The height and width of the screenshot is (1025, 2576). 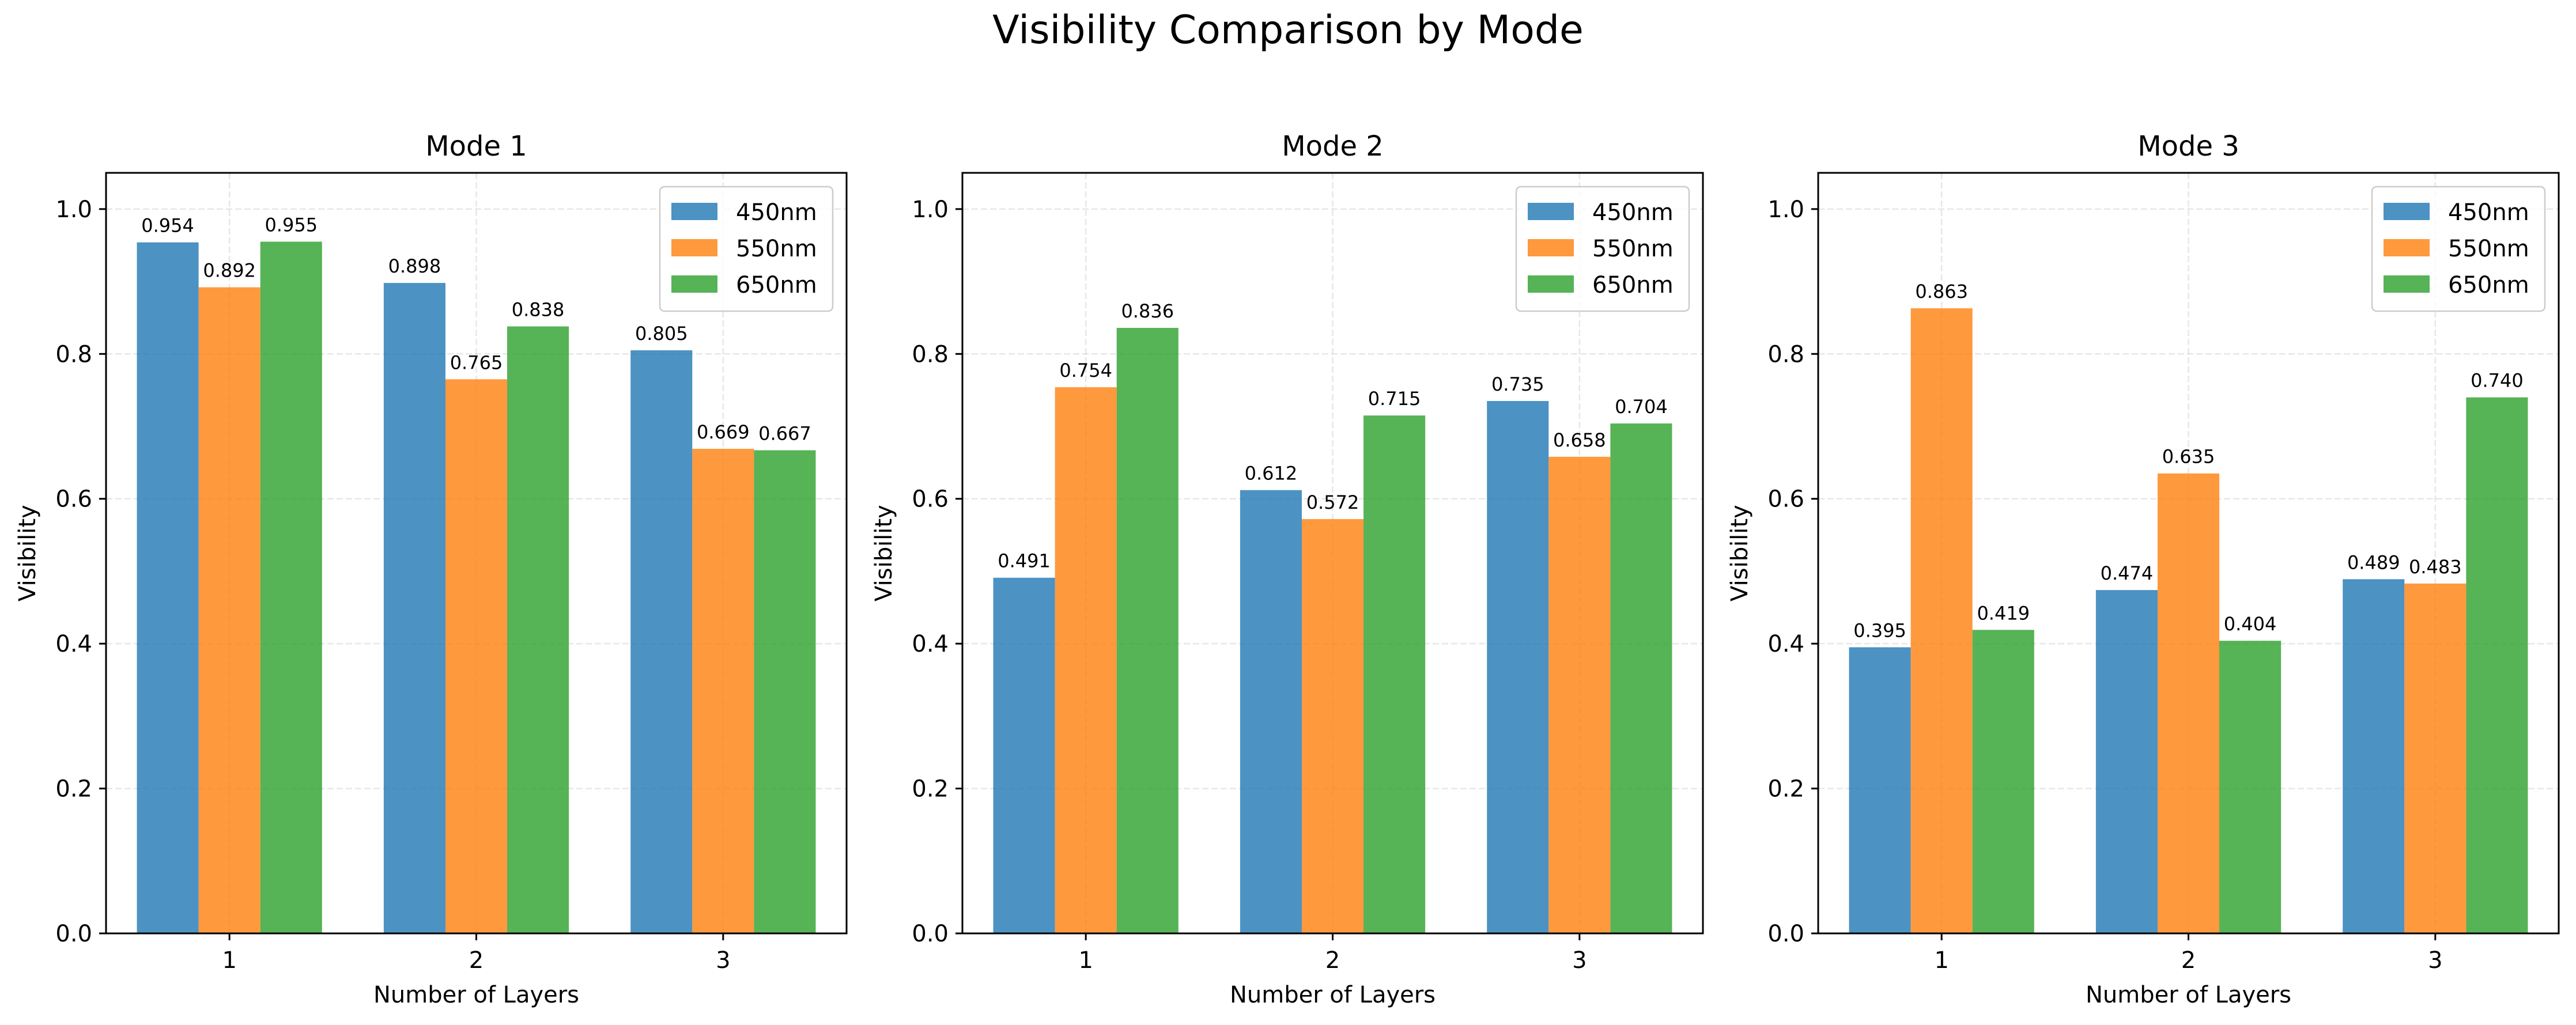 What do you see at coordinates (229, 271) in the screenshot?
I see `bar-value-label: 0.892` at bounding box center [229, 271].